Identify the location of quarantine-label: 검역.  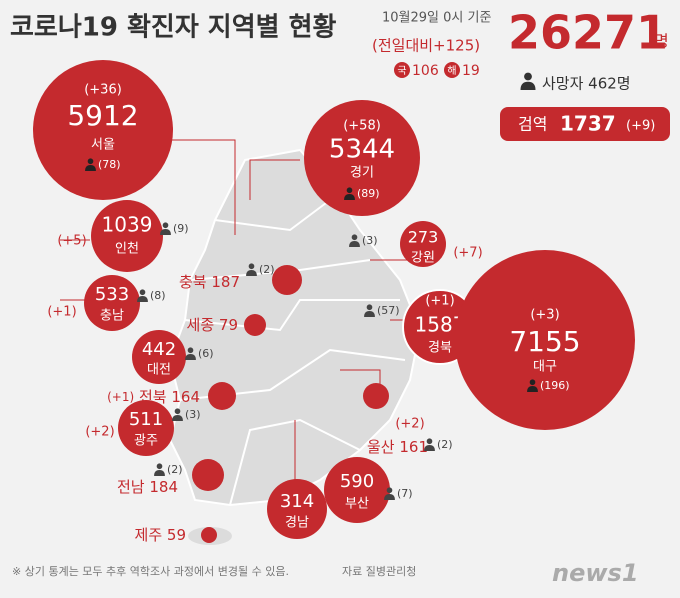
(532, 124).